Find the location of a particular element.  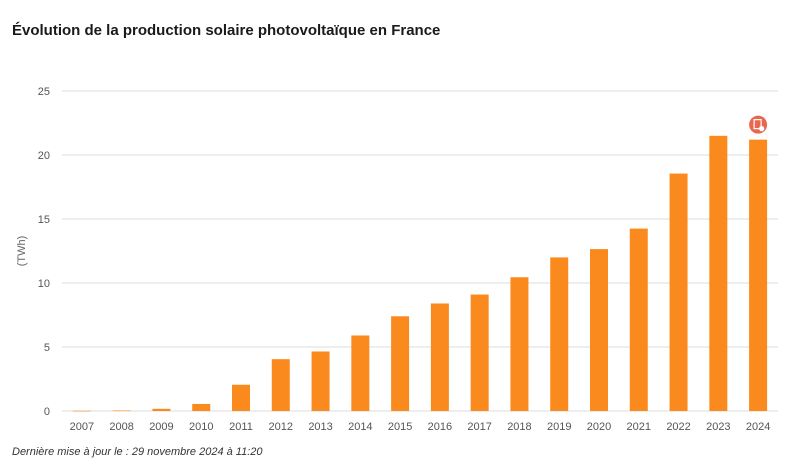

x-tick-label: 2017 is located at coordinates (479, 427).